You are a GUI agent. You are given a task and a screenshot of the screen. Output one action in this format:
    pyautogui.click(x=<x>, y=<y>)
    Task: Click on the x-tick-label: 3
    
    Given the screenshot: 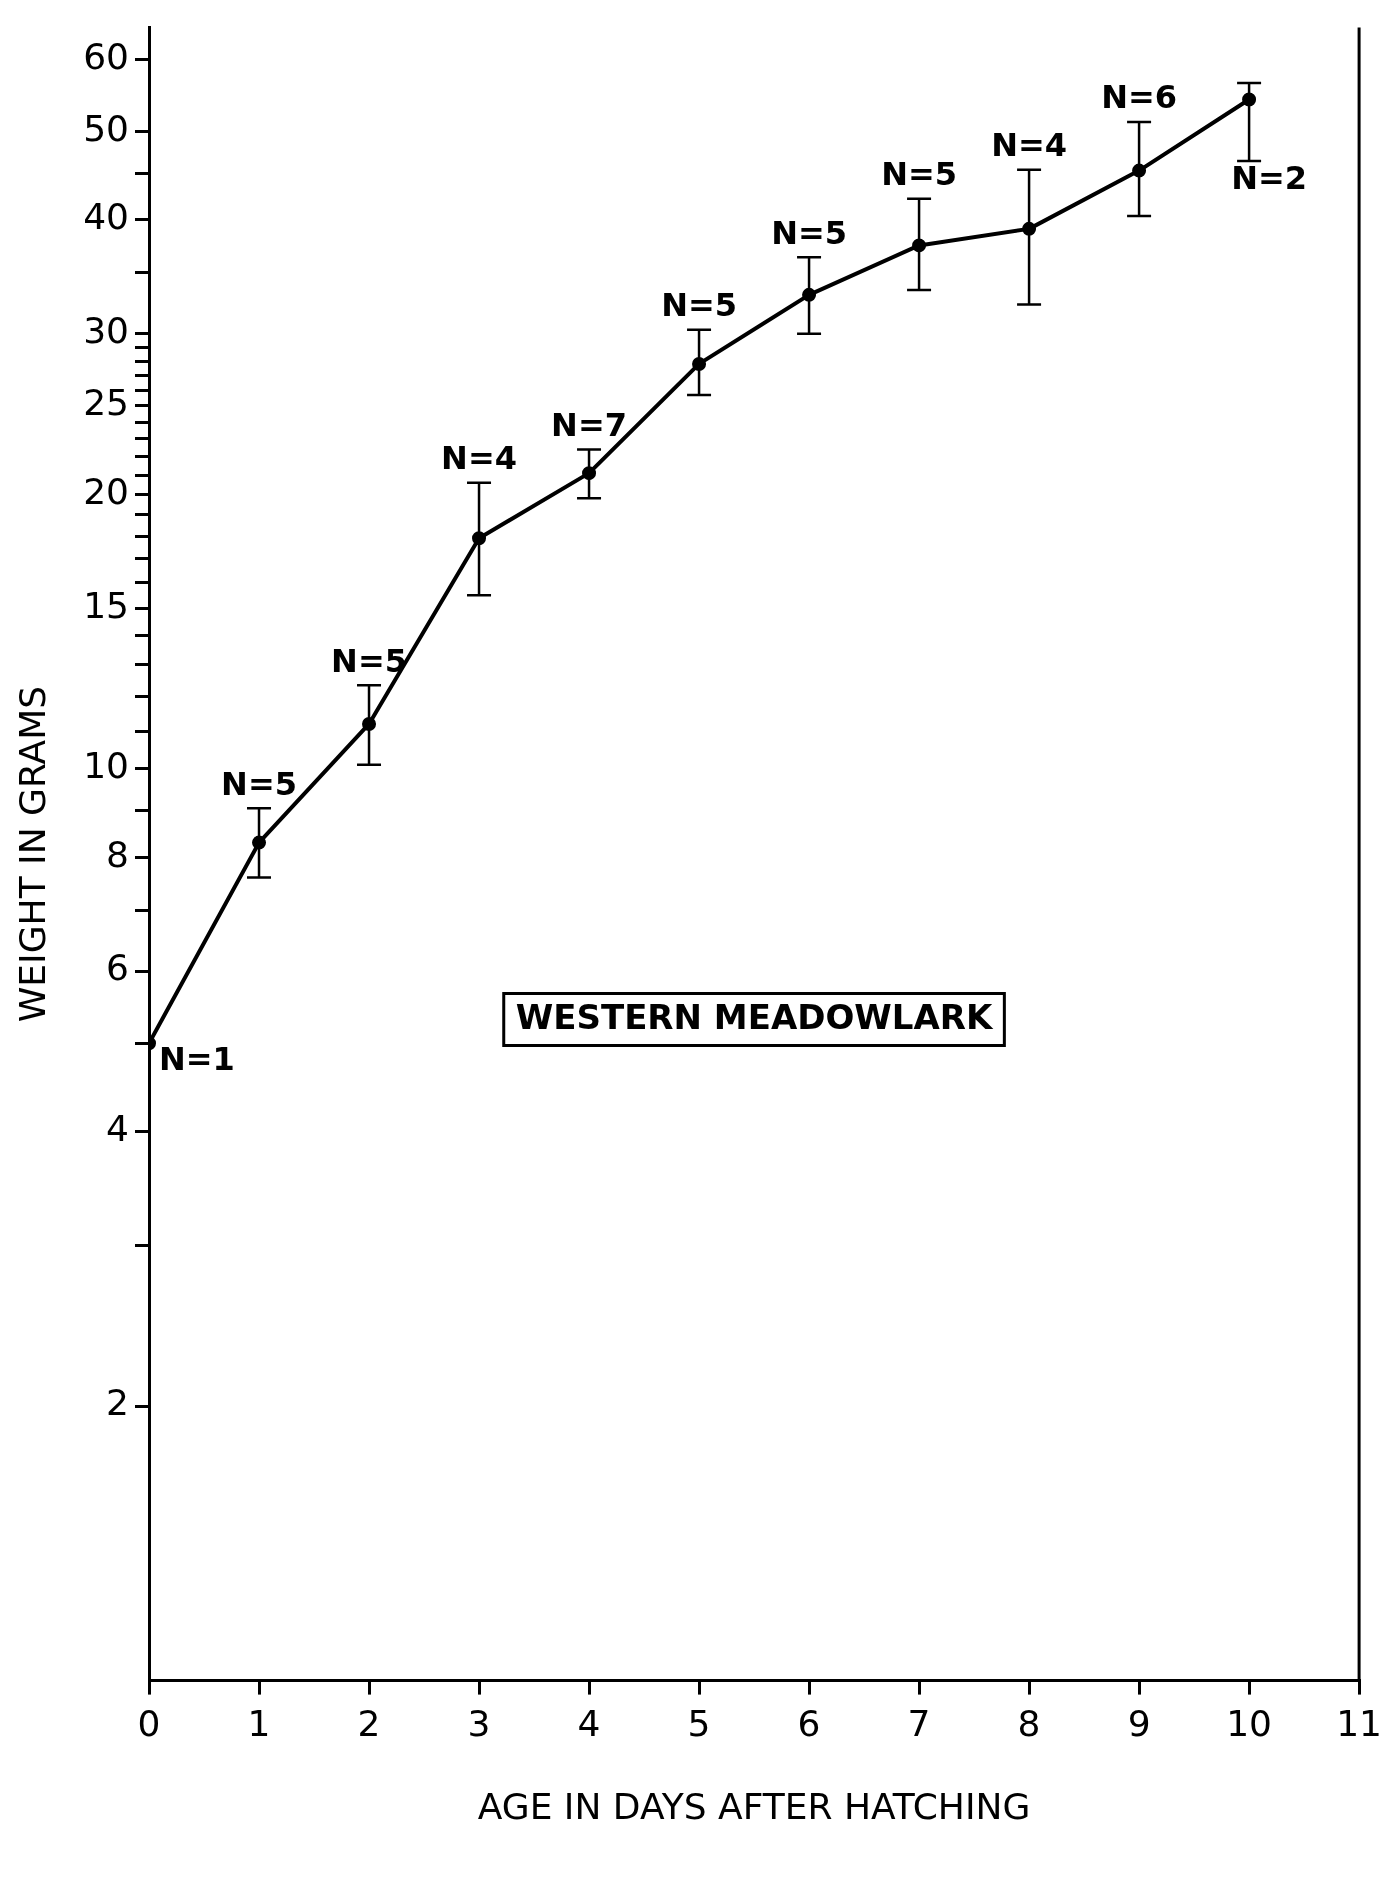 What is the action you would take?
    pyautogui.click(x=479, y=1723)
    